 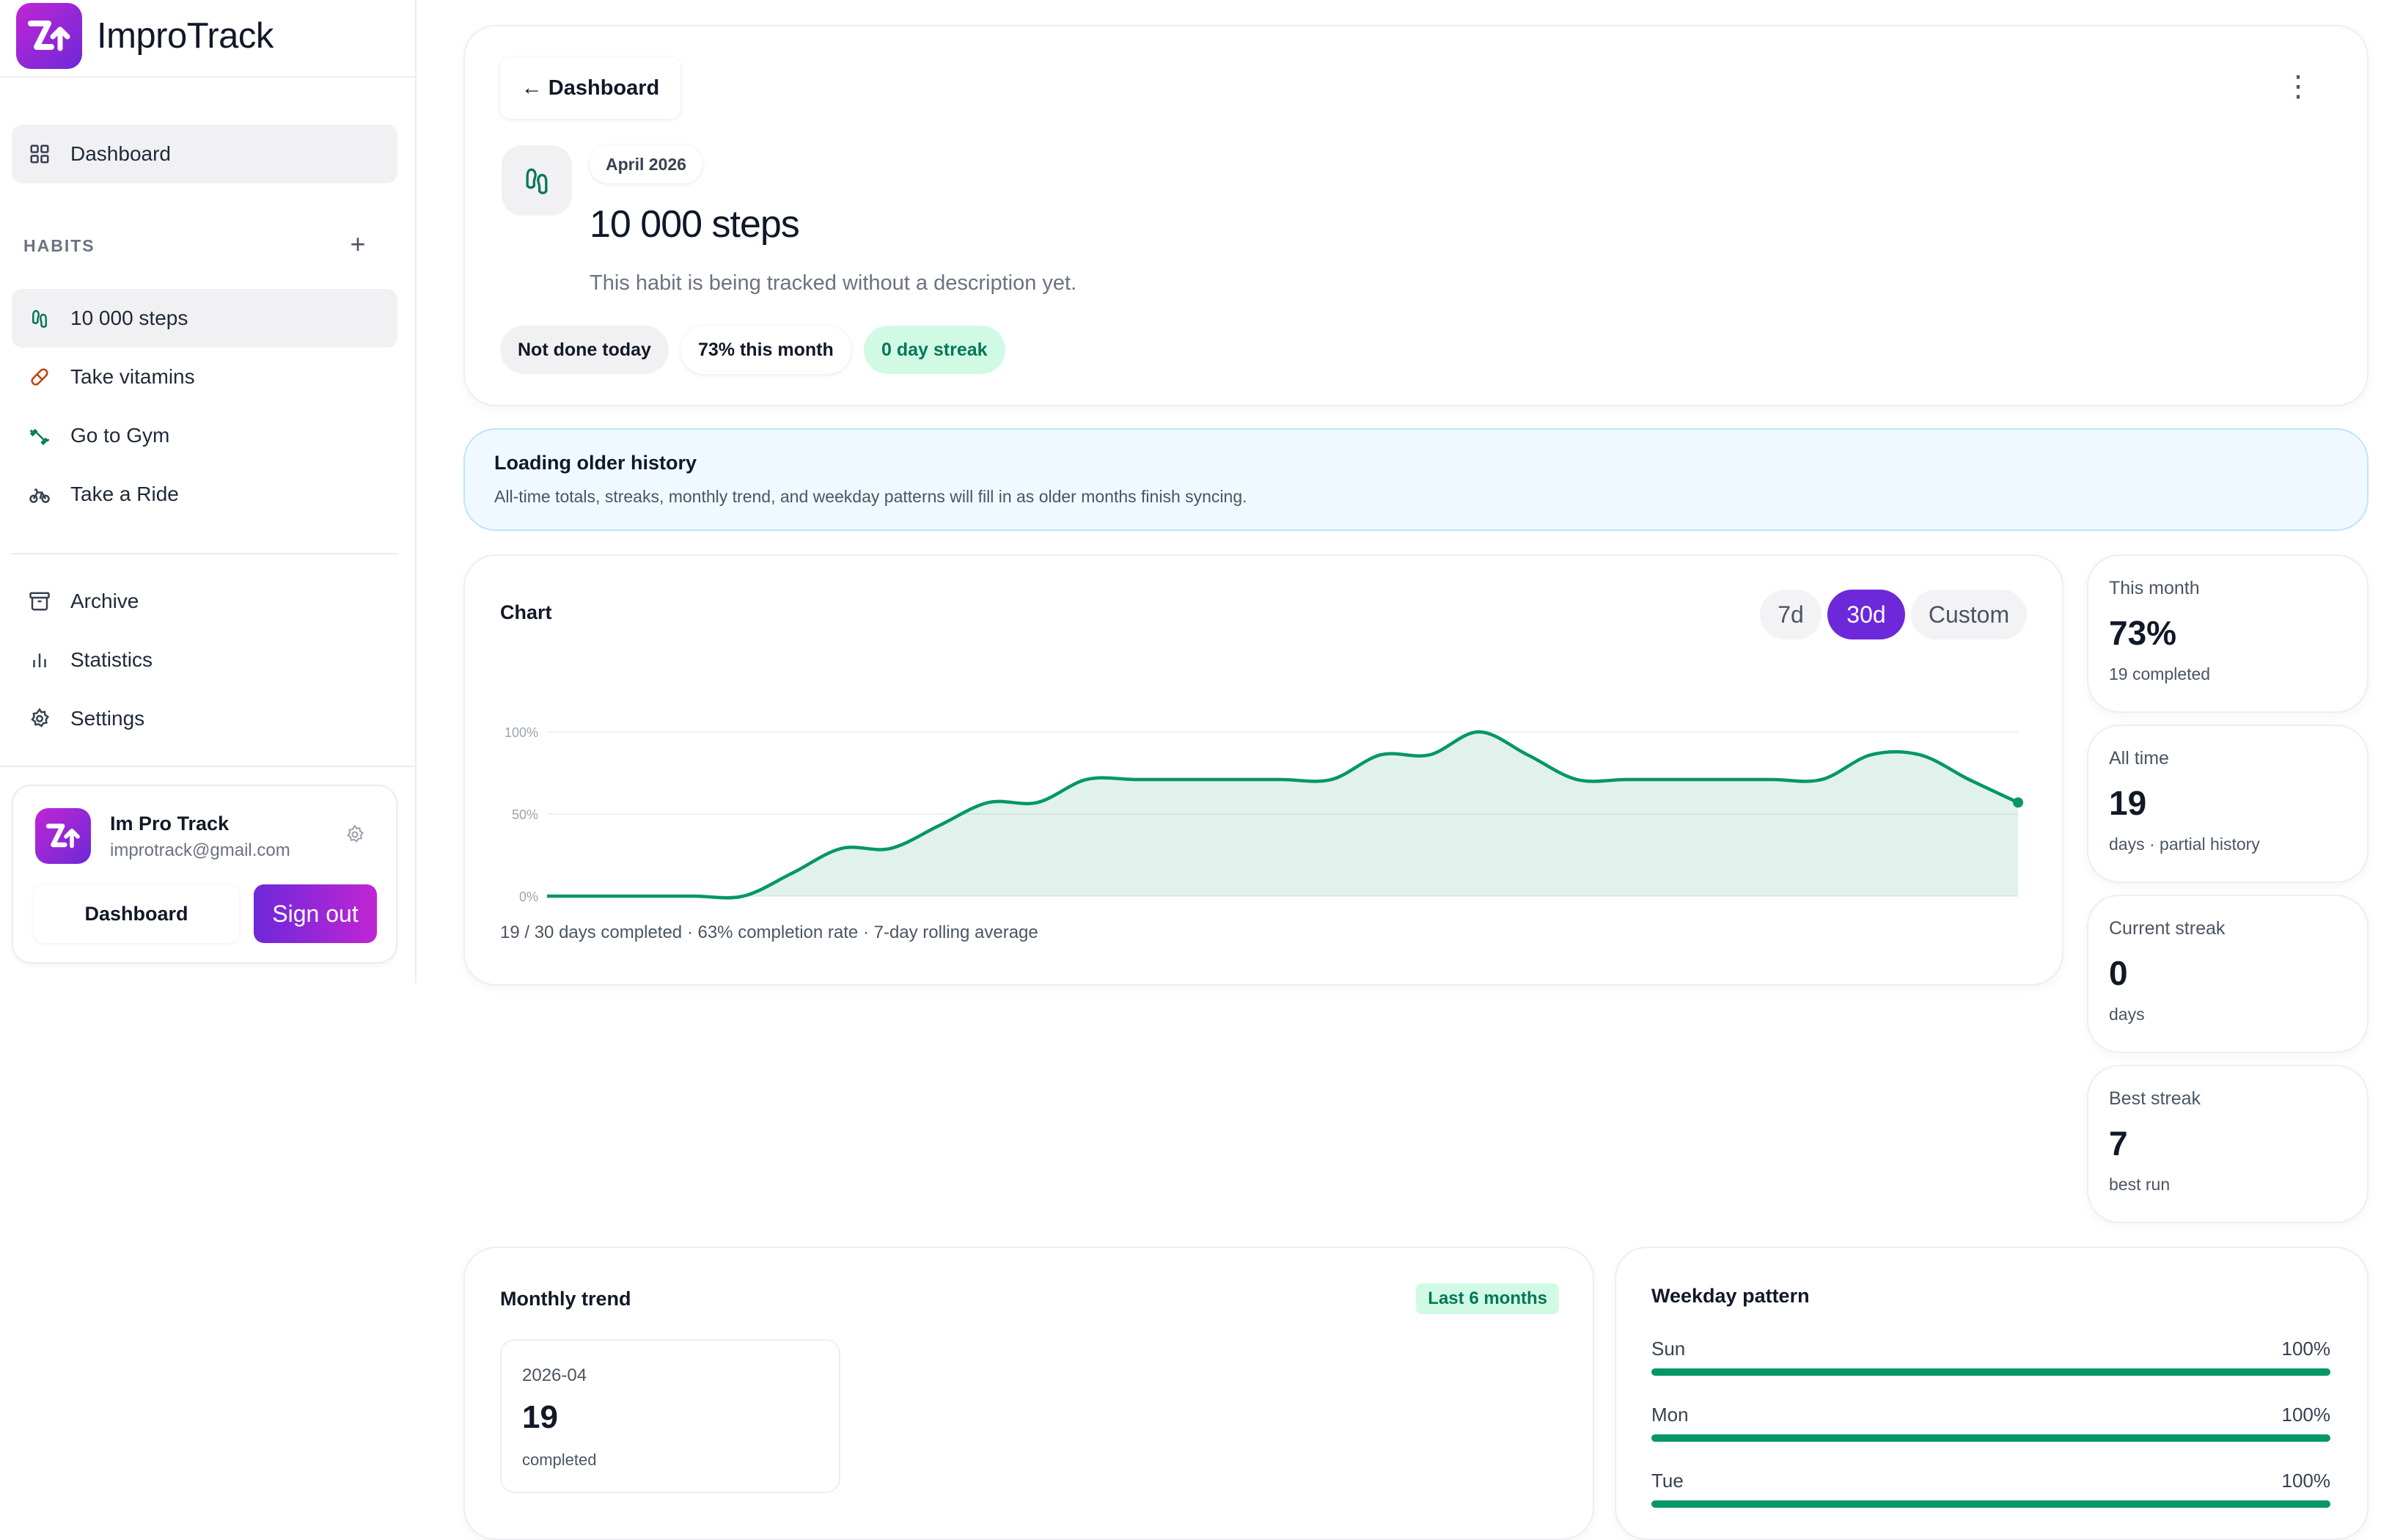 What do you see at coordinates (2154, 588) in the screenshot?
I see `stat-label: This month` at bounding box center [2154, 588].